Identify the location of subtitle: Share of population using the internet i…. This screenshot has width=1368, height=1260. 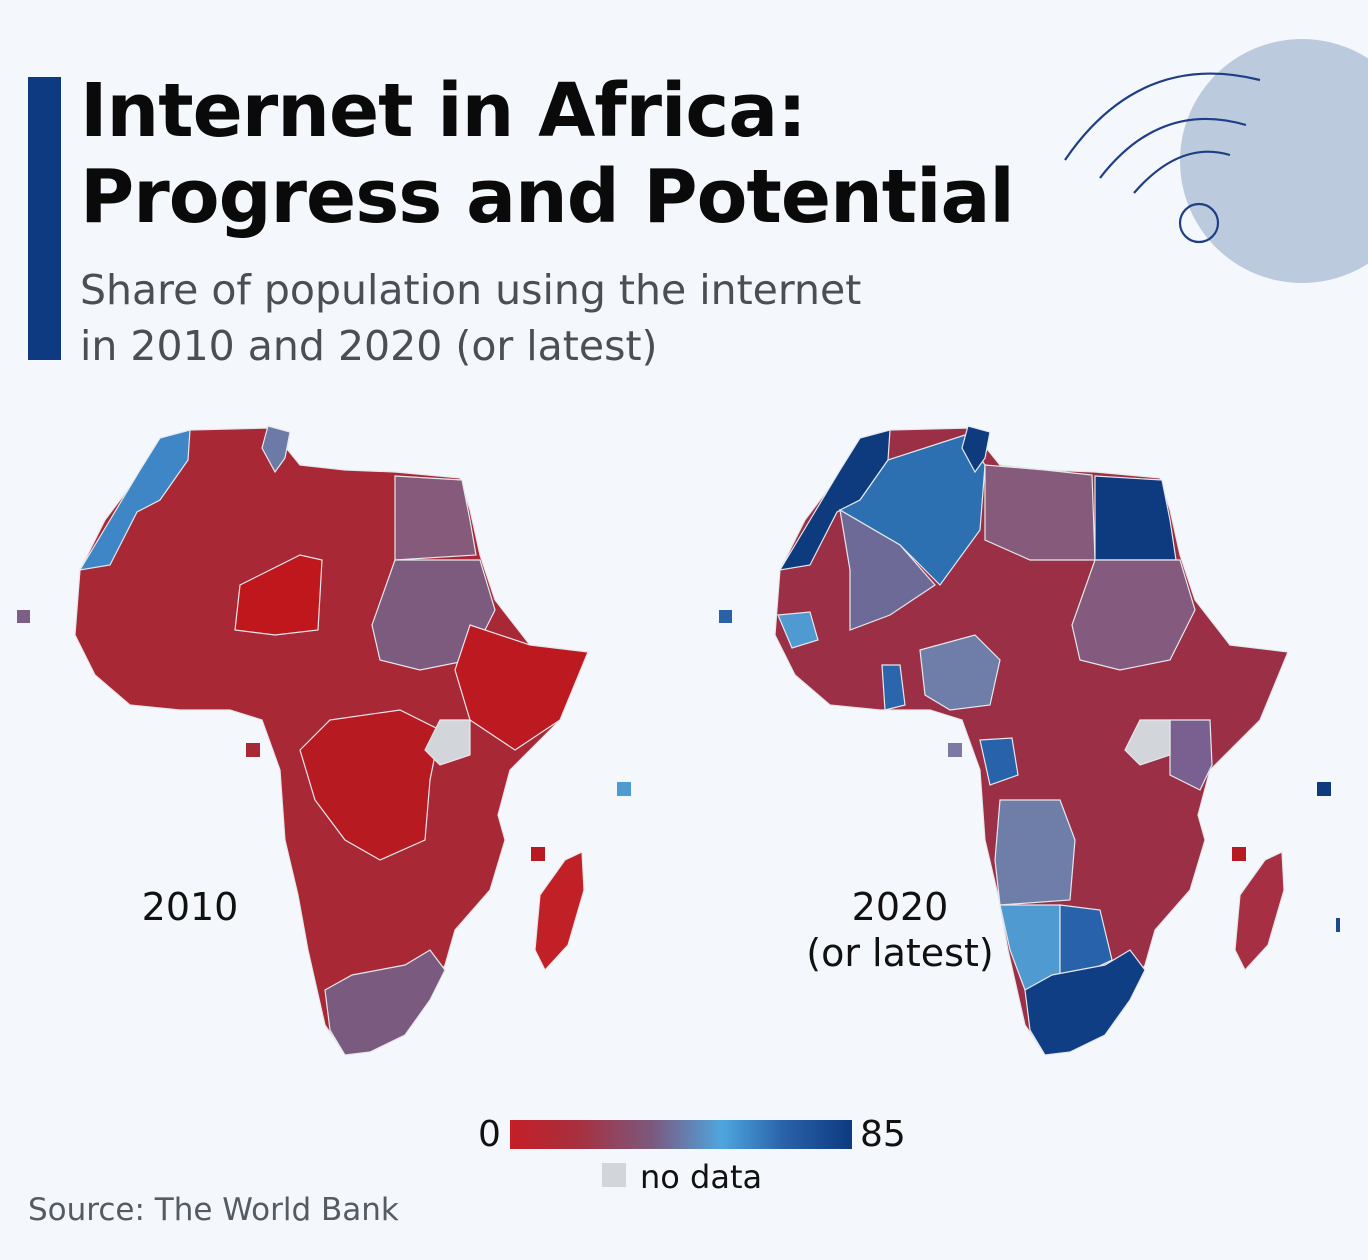
(470, 318).